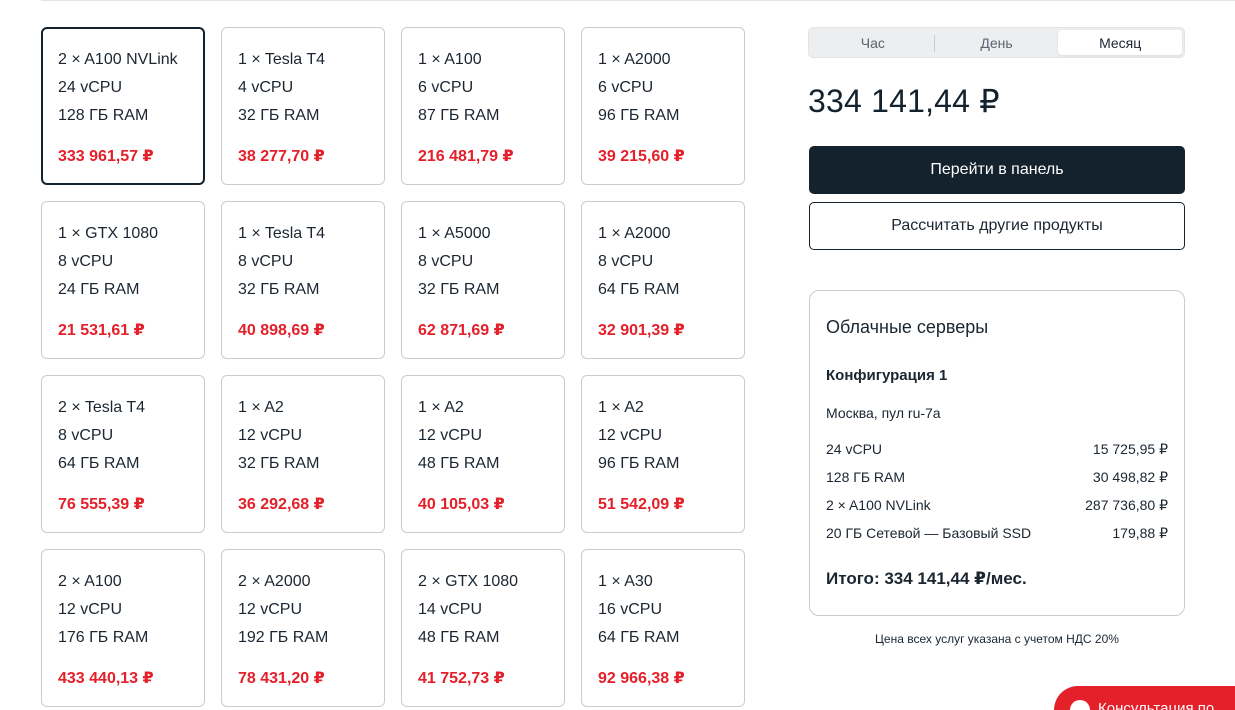 Image resolution: width=1235 pixels, height=710 pixels. I want to click on config-gpu: 2 × A100 NVLink, so click(118, 59).